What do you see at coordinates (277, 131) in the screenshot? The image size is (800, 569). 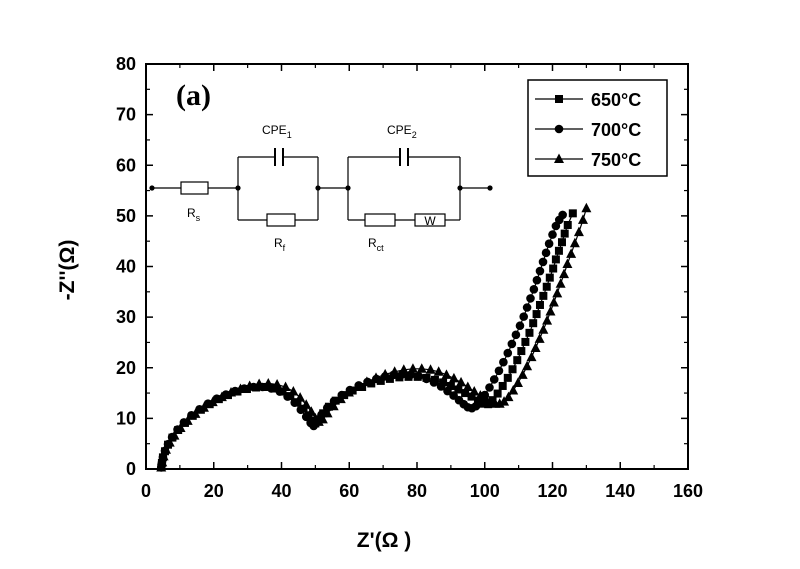 I see `circuit-label-cpe1: CPE1` at bounding box center [277, 131].